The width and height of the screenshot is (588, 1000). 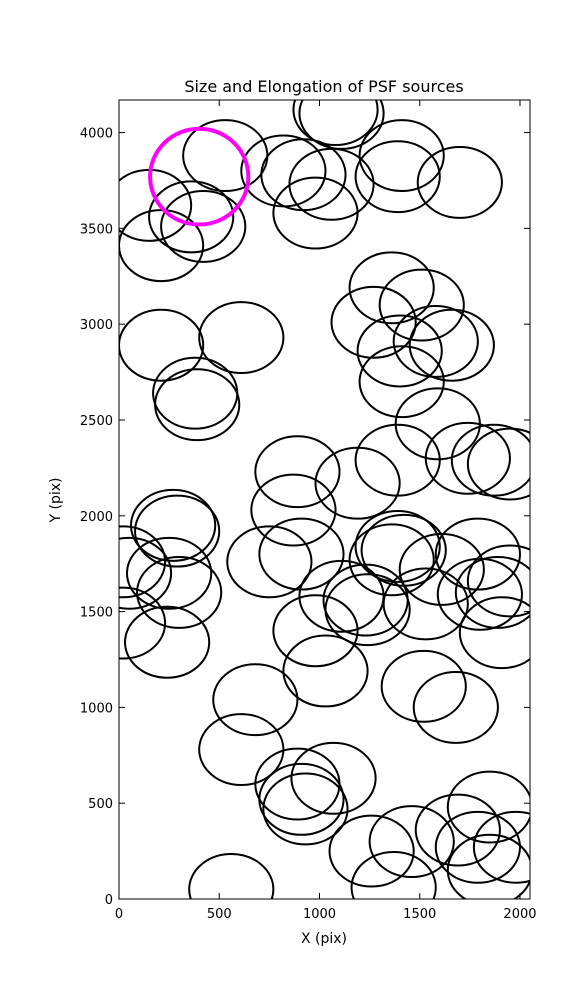 I want to click on y-tick-label: 1500, so click(x=96, y=613).